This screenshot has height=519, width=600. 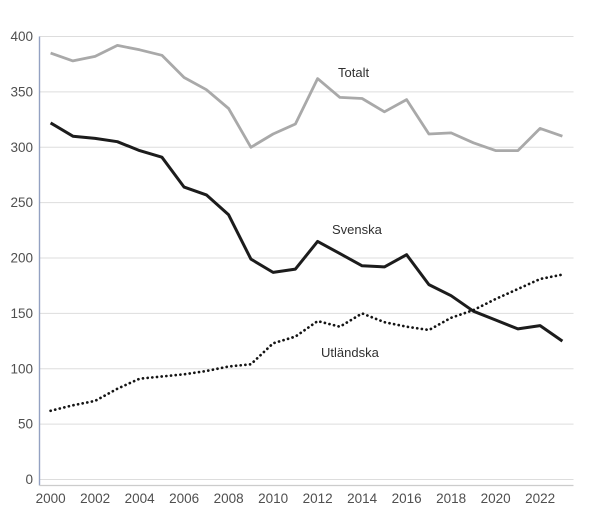 What do you see at coordinates (362, 498) in the screenshot?
I see `x-tick-label-2014: 2014` at bounding box center [362, 498].